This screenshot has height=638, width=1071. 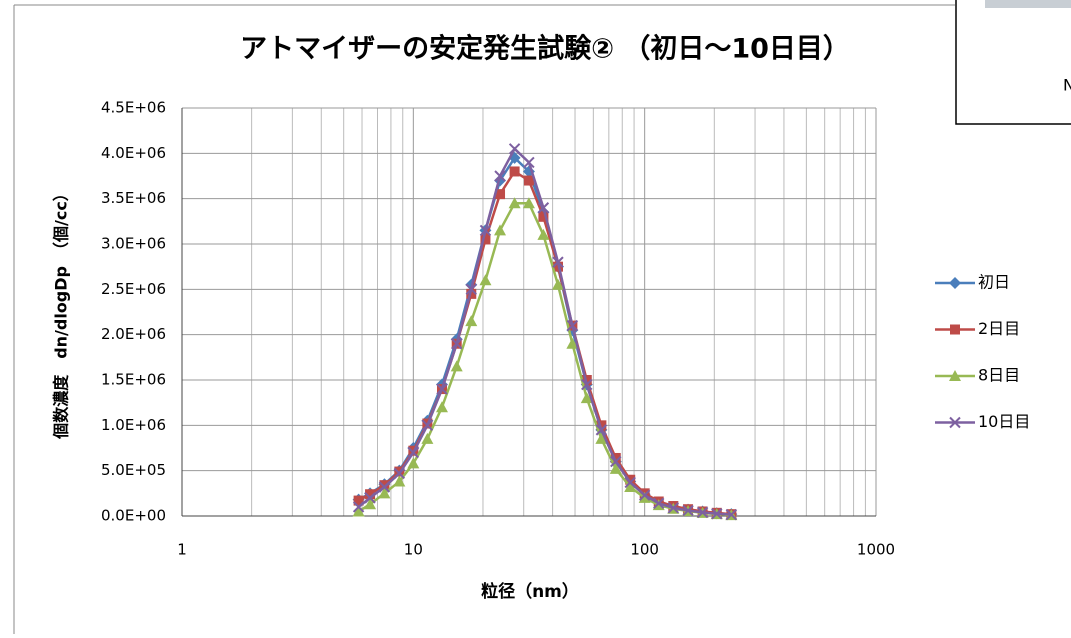 What do you see at coordinates (1013, 62) in the screenshot?
I see `inset-box` at bounding box center [1013, 62].